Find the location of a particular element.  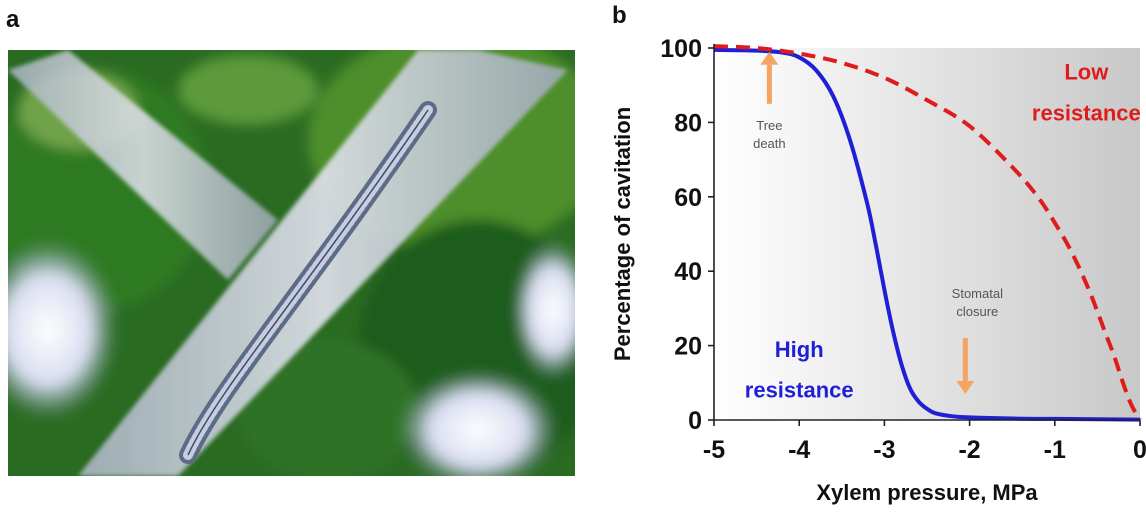

y-tick-label: 40 is located at coordinates (688, 272).